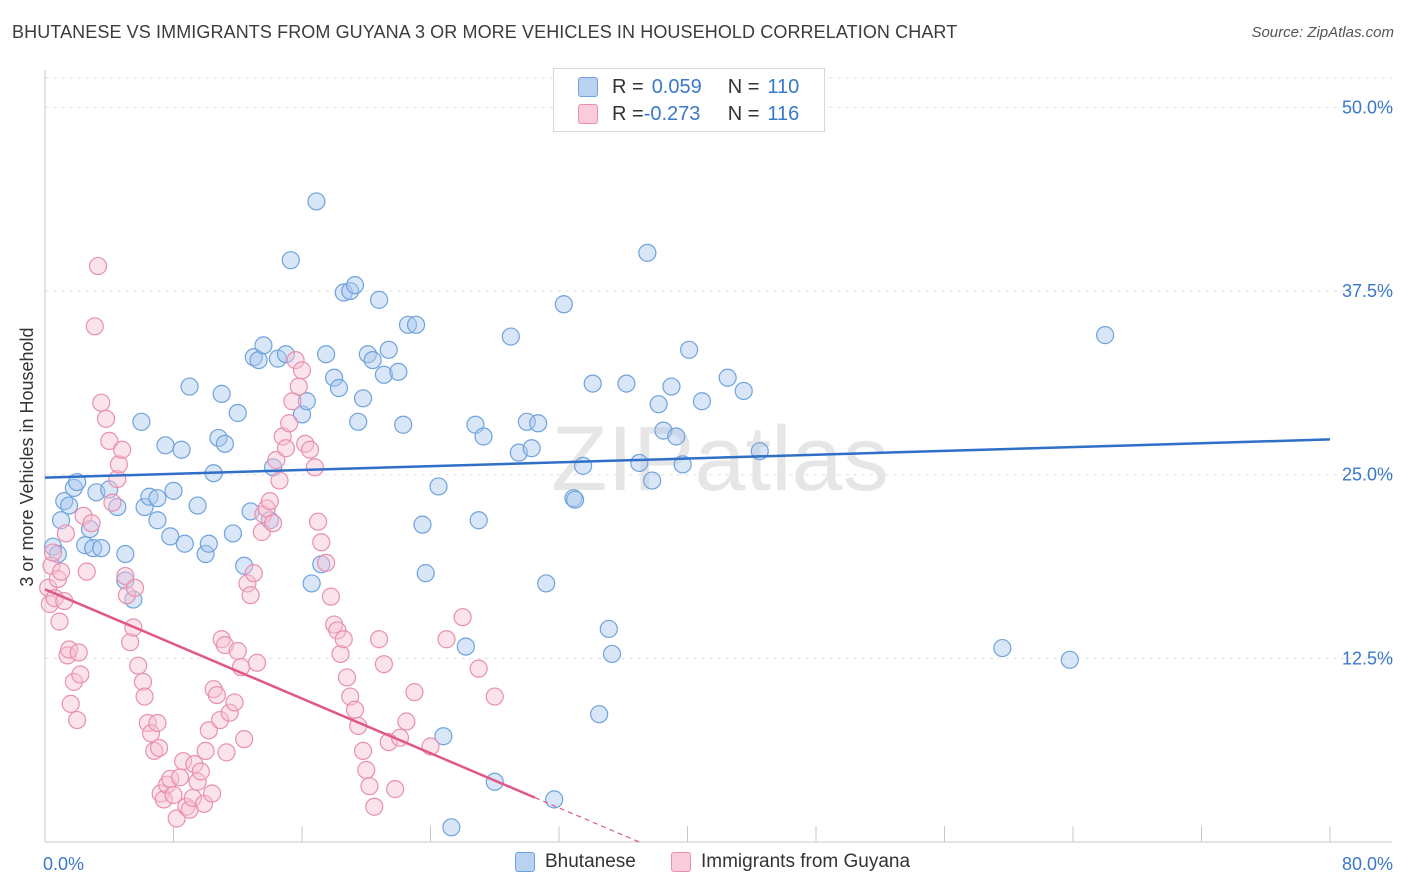 This screenshot has height=892, width=1406. What do you see at coordinates (688, 87) in the screenshot?
I see `legend-row-bhutanese: R = 0.059 N = 110` at bounding box center [688, 87].